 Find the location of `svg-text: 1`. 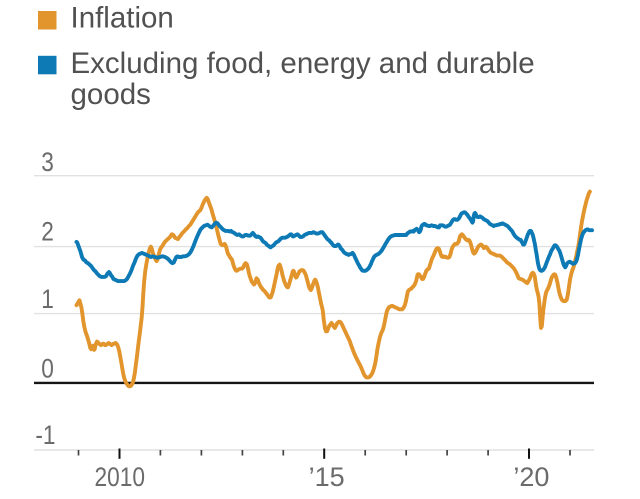

svg-text: 1 is located at coordinates (47, 299).